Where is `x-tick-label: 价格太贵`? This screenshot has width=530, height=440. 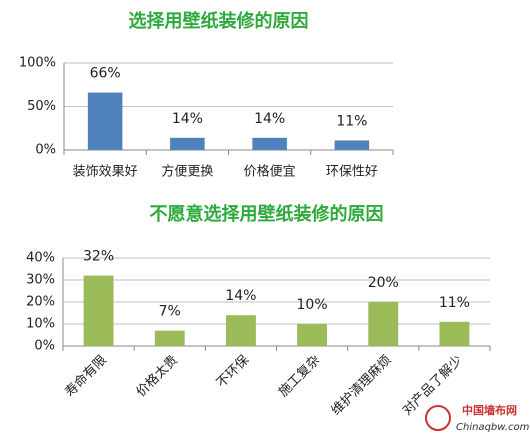
x-tick-label: 价格太贵 is located at coordinates (157, 376).